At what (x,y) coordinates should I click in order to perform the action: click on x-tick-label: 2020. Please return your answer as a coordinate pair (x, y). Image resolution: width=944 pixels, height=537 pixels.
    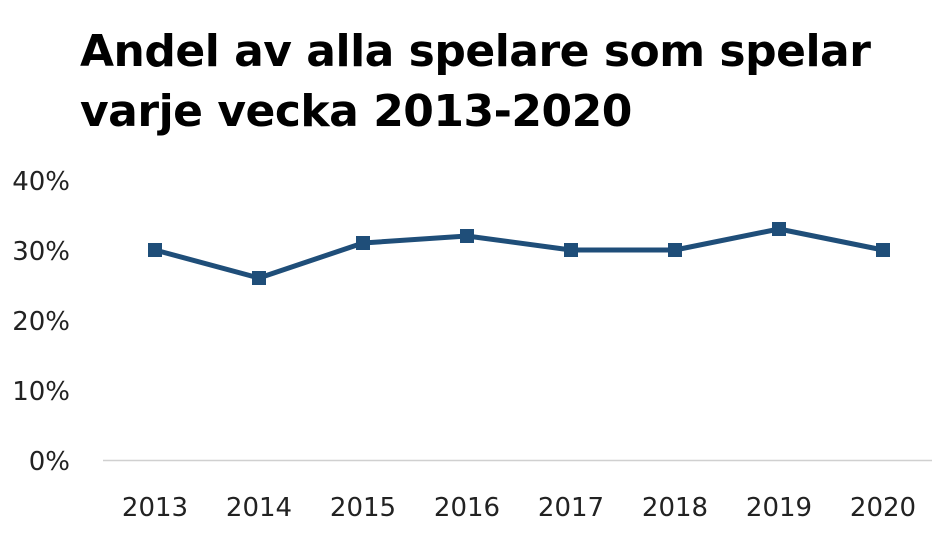
    Looking at the image, I should click on (883, 508).